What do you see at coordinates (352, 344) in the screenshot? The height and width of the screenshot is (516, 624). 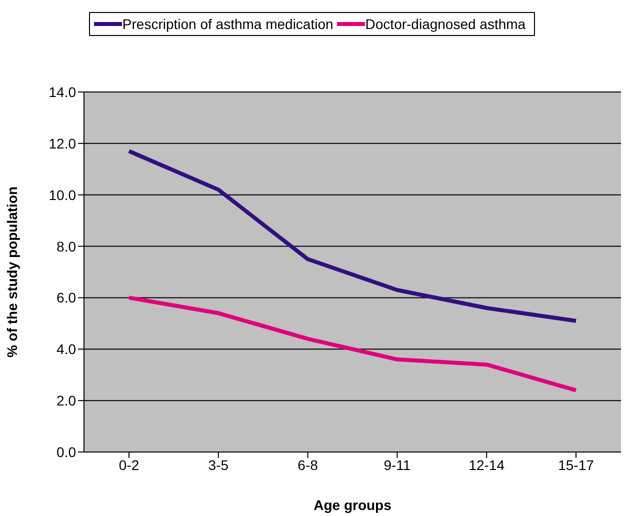 I see `line-series` at bounding box center [352, 344].